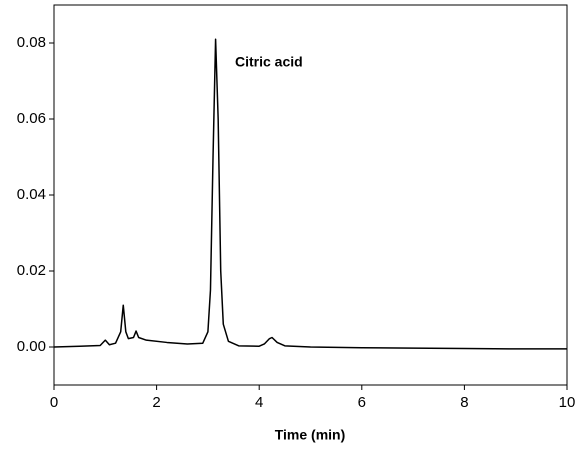  What do you see at coordinates (31, 194) in the screenshot?
I see `y-tick-label: 0.04` at bounding box center [31, 194].